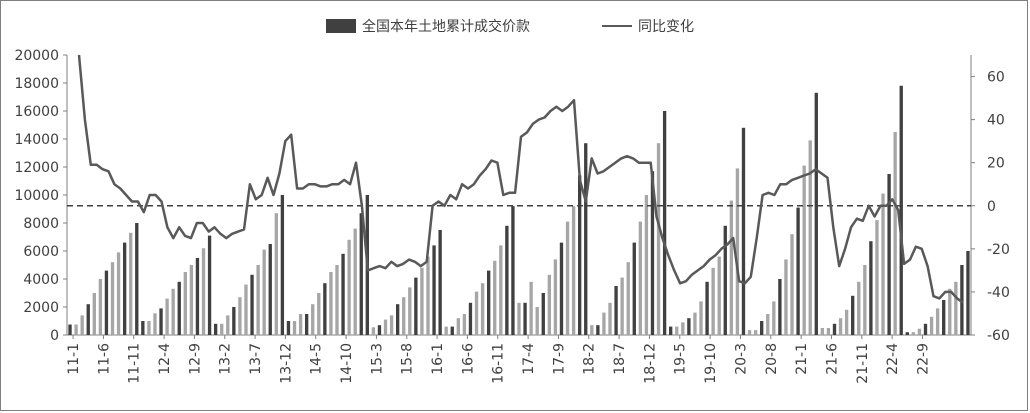  What do you see at coordinates (41, 280) in the screenshot?
I see `y-left-tick-label: 4000` at bounding box center [41, 280].